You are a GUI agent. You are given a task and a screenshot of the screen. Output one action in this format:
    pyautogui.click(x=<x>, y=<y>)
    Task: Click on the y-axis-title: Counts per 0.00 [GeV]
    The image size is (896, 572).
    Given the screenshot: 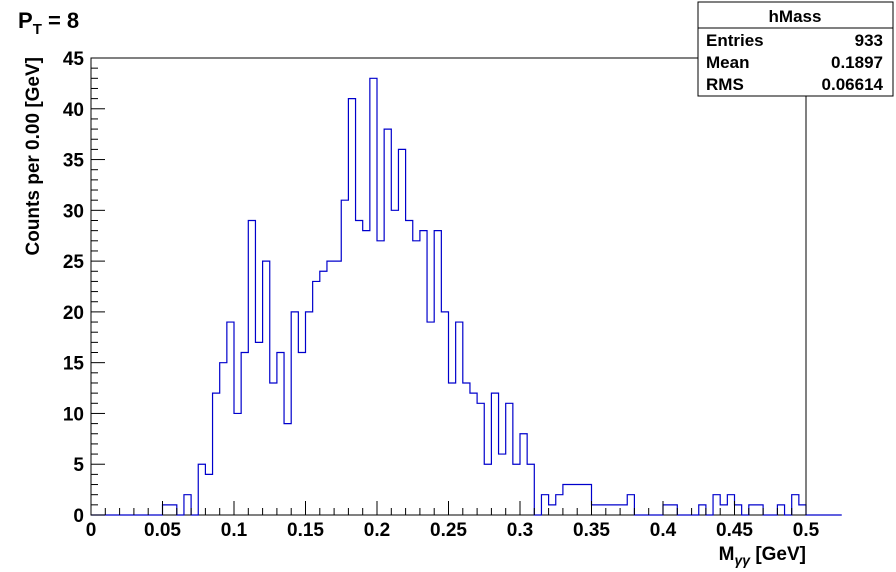 What is the action you would take?
    pyautogui.click(x=33, y=156)
    